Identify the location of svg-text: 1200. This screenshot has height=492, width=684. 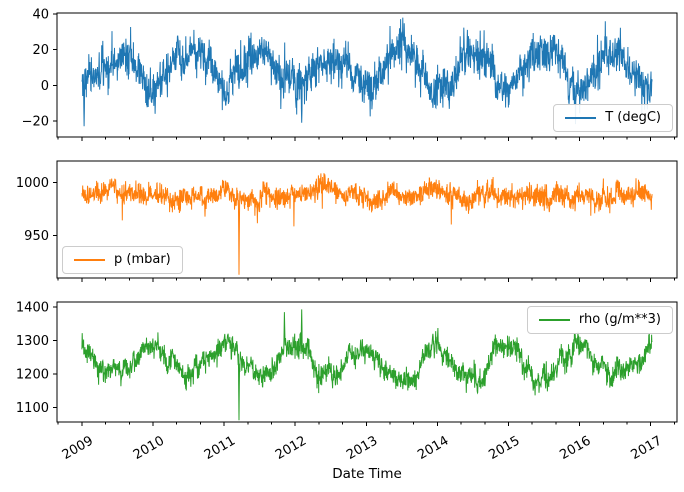
(32, 375).